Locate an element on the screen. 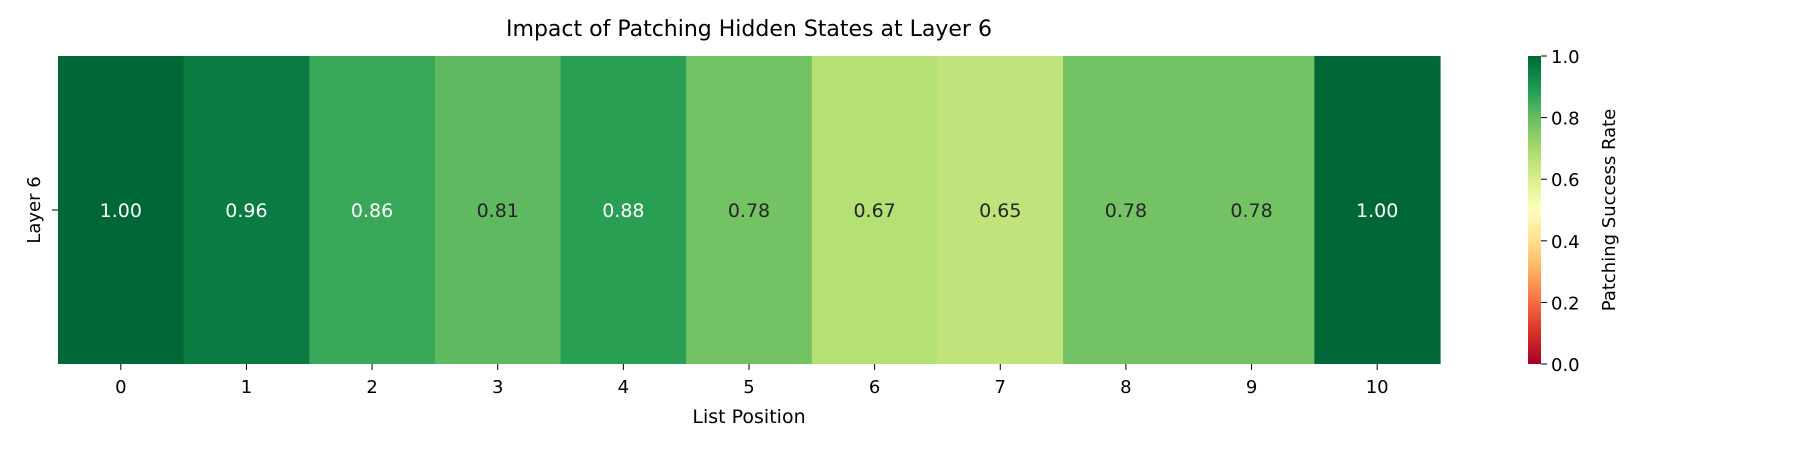  x-tick-label: 4 is located at coordinates (623, 387).